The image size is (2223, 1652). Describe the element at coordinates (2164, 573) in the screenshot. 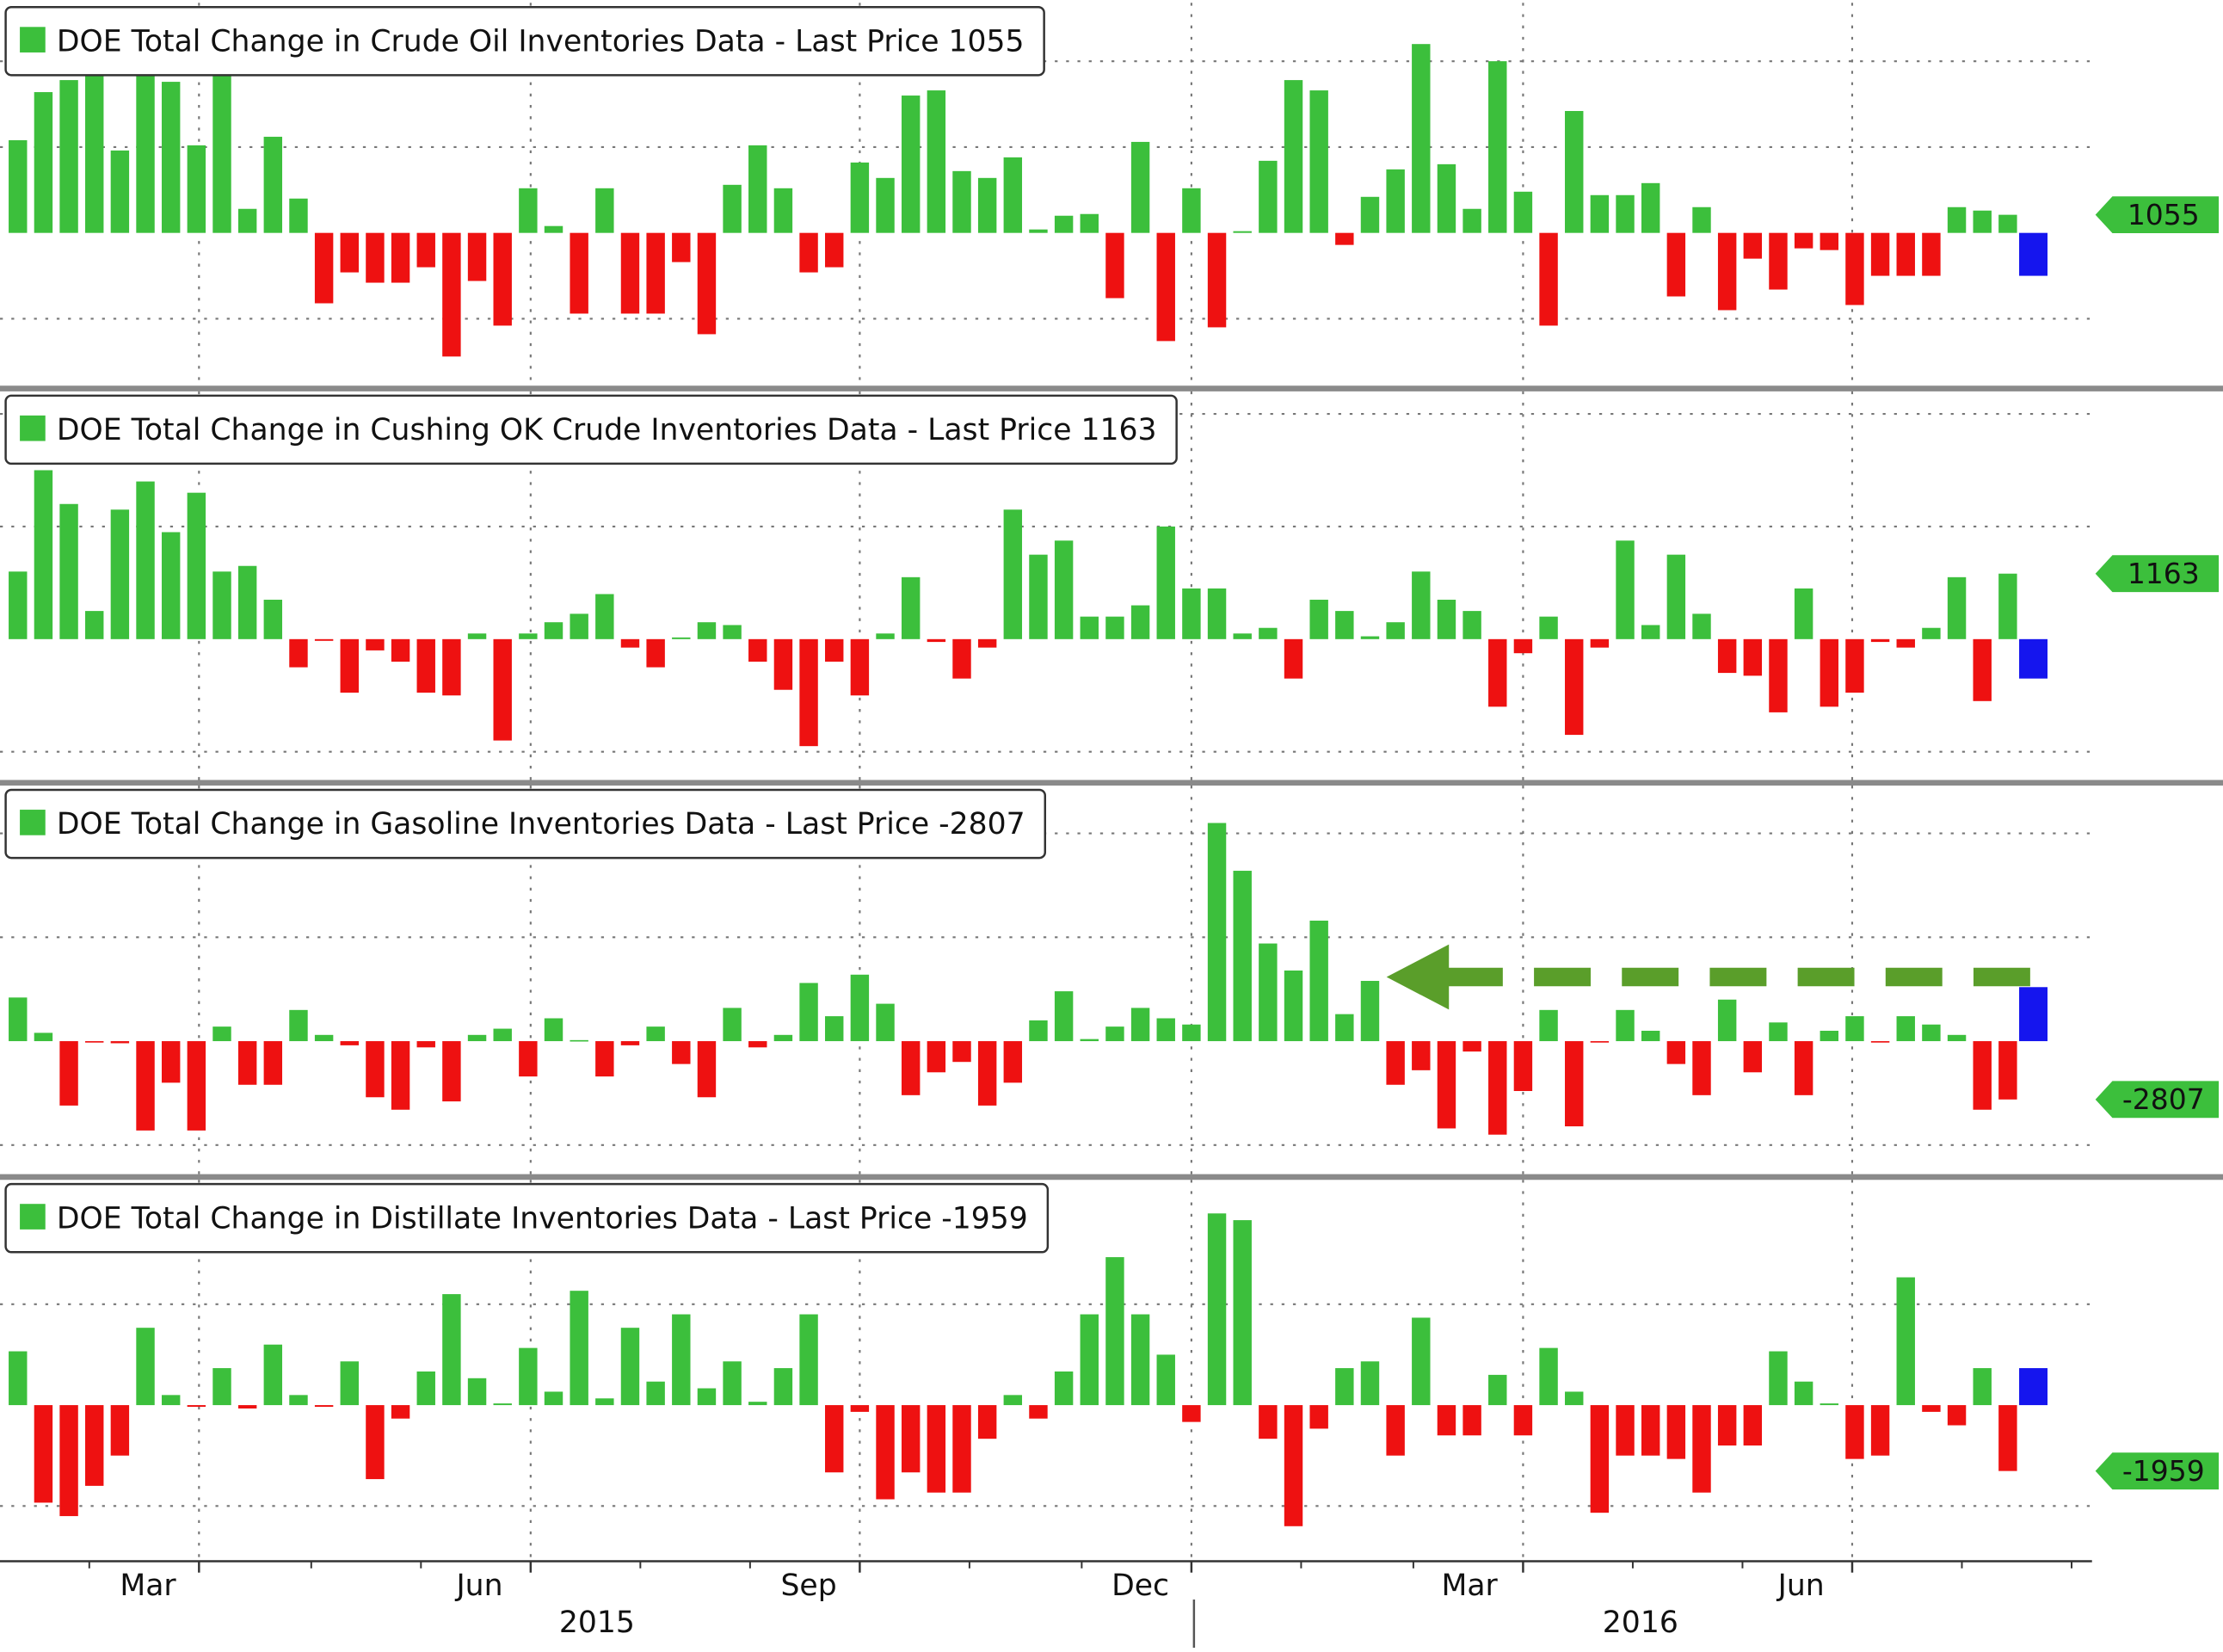

I see `last-price-label: 1163` at that location.